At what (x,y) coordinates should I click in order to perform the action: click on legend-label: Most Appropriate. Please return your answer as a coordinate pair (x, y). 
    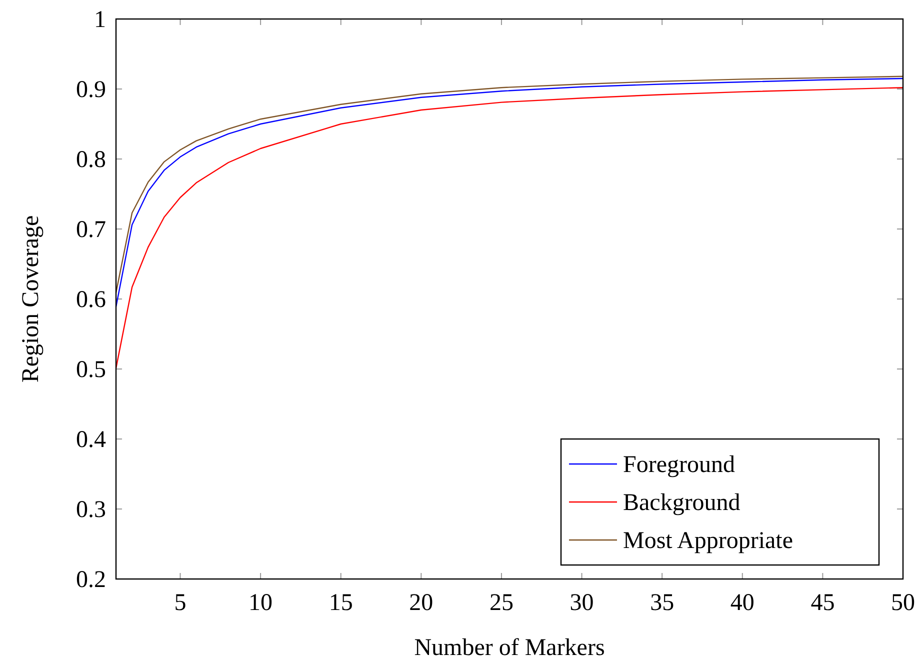
    Looking at the image, I should click on (708, 541).